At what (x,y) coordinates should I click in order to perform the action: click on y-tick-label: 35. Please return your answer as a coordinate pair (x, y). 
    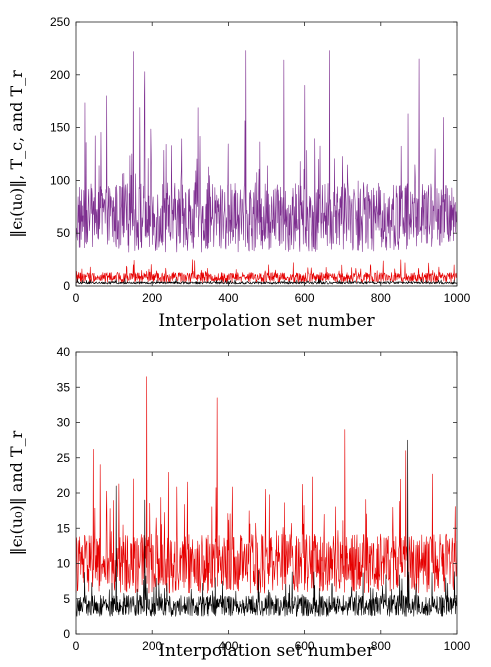
    Looking at the image, I should click on (64, 387).